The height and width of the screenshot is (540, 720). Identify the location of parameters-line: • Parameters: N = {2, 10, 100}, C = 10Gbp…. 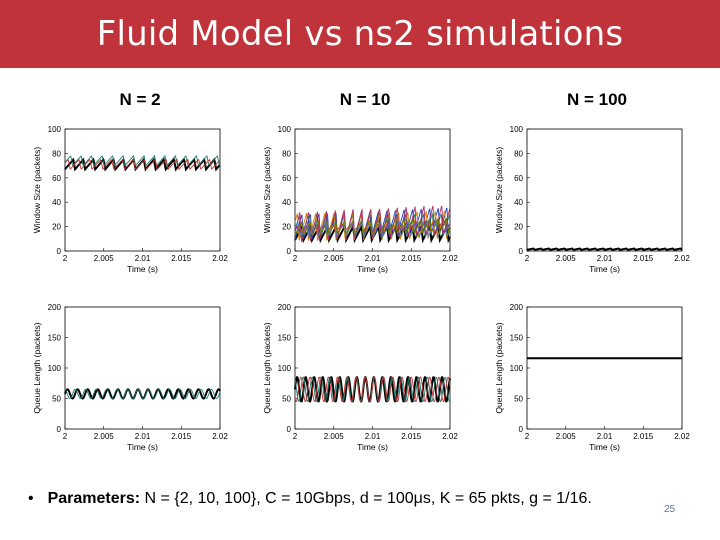
(310, 499).